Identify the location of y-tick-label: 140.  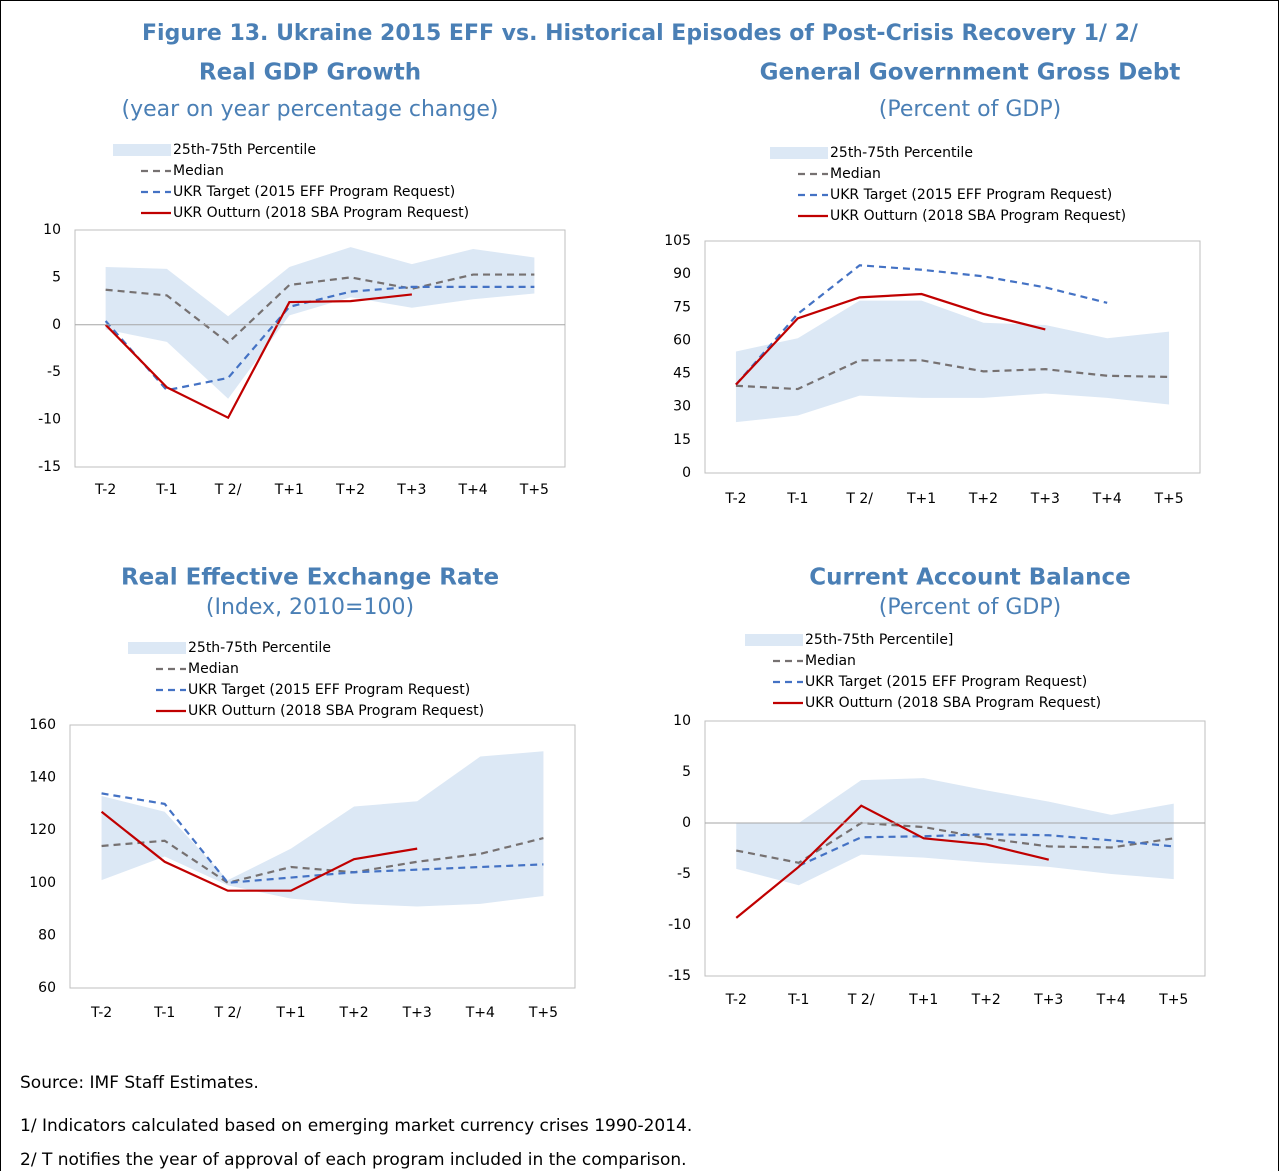
(42, 778).